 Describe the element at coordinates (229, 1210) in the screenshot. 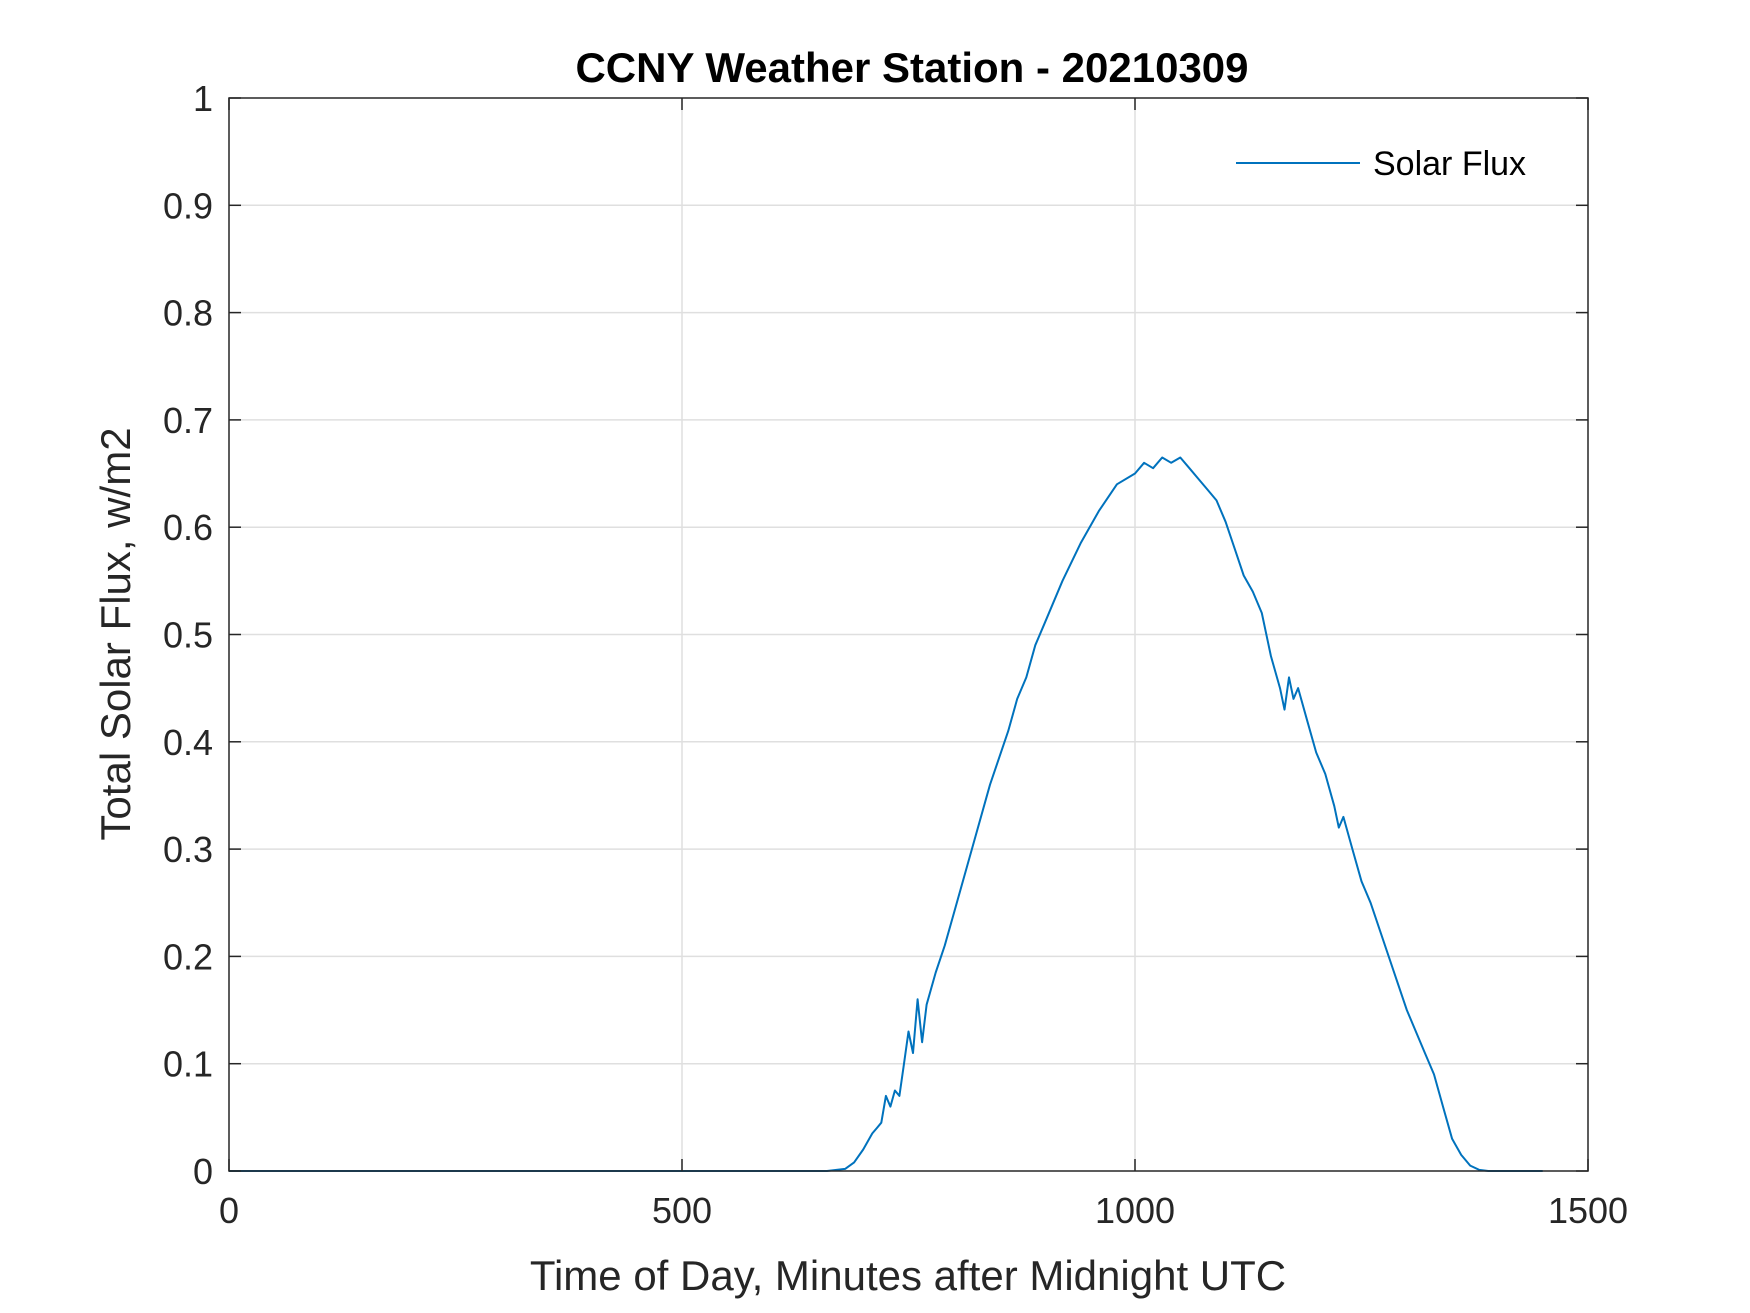

I see `x-tick-label: 0` at that location.